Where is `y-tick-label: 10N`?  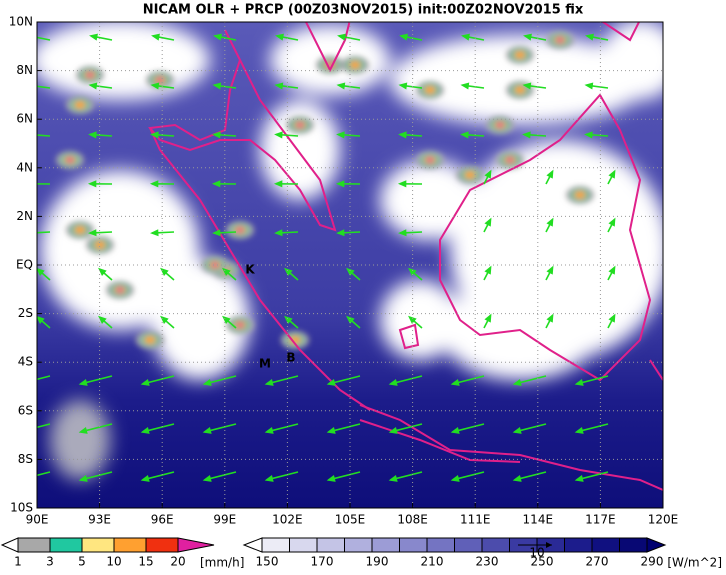 y-tick-label: 10N is located at coordinates (21, 22).